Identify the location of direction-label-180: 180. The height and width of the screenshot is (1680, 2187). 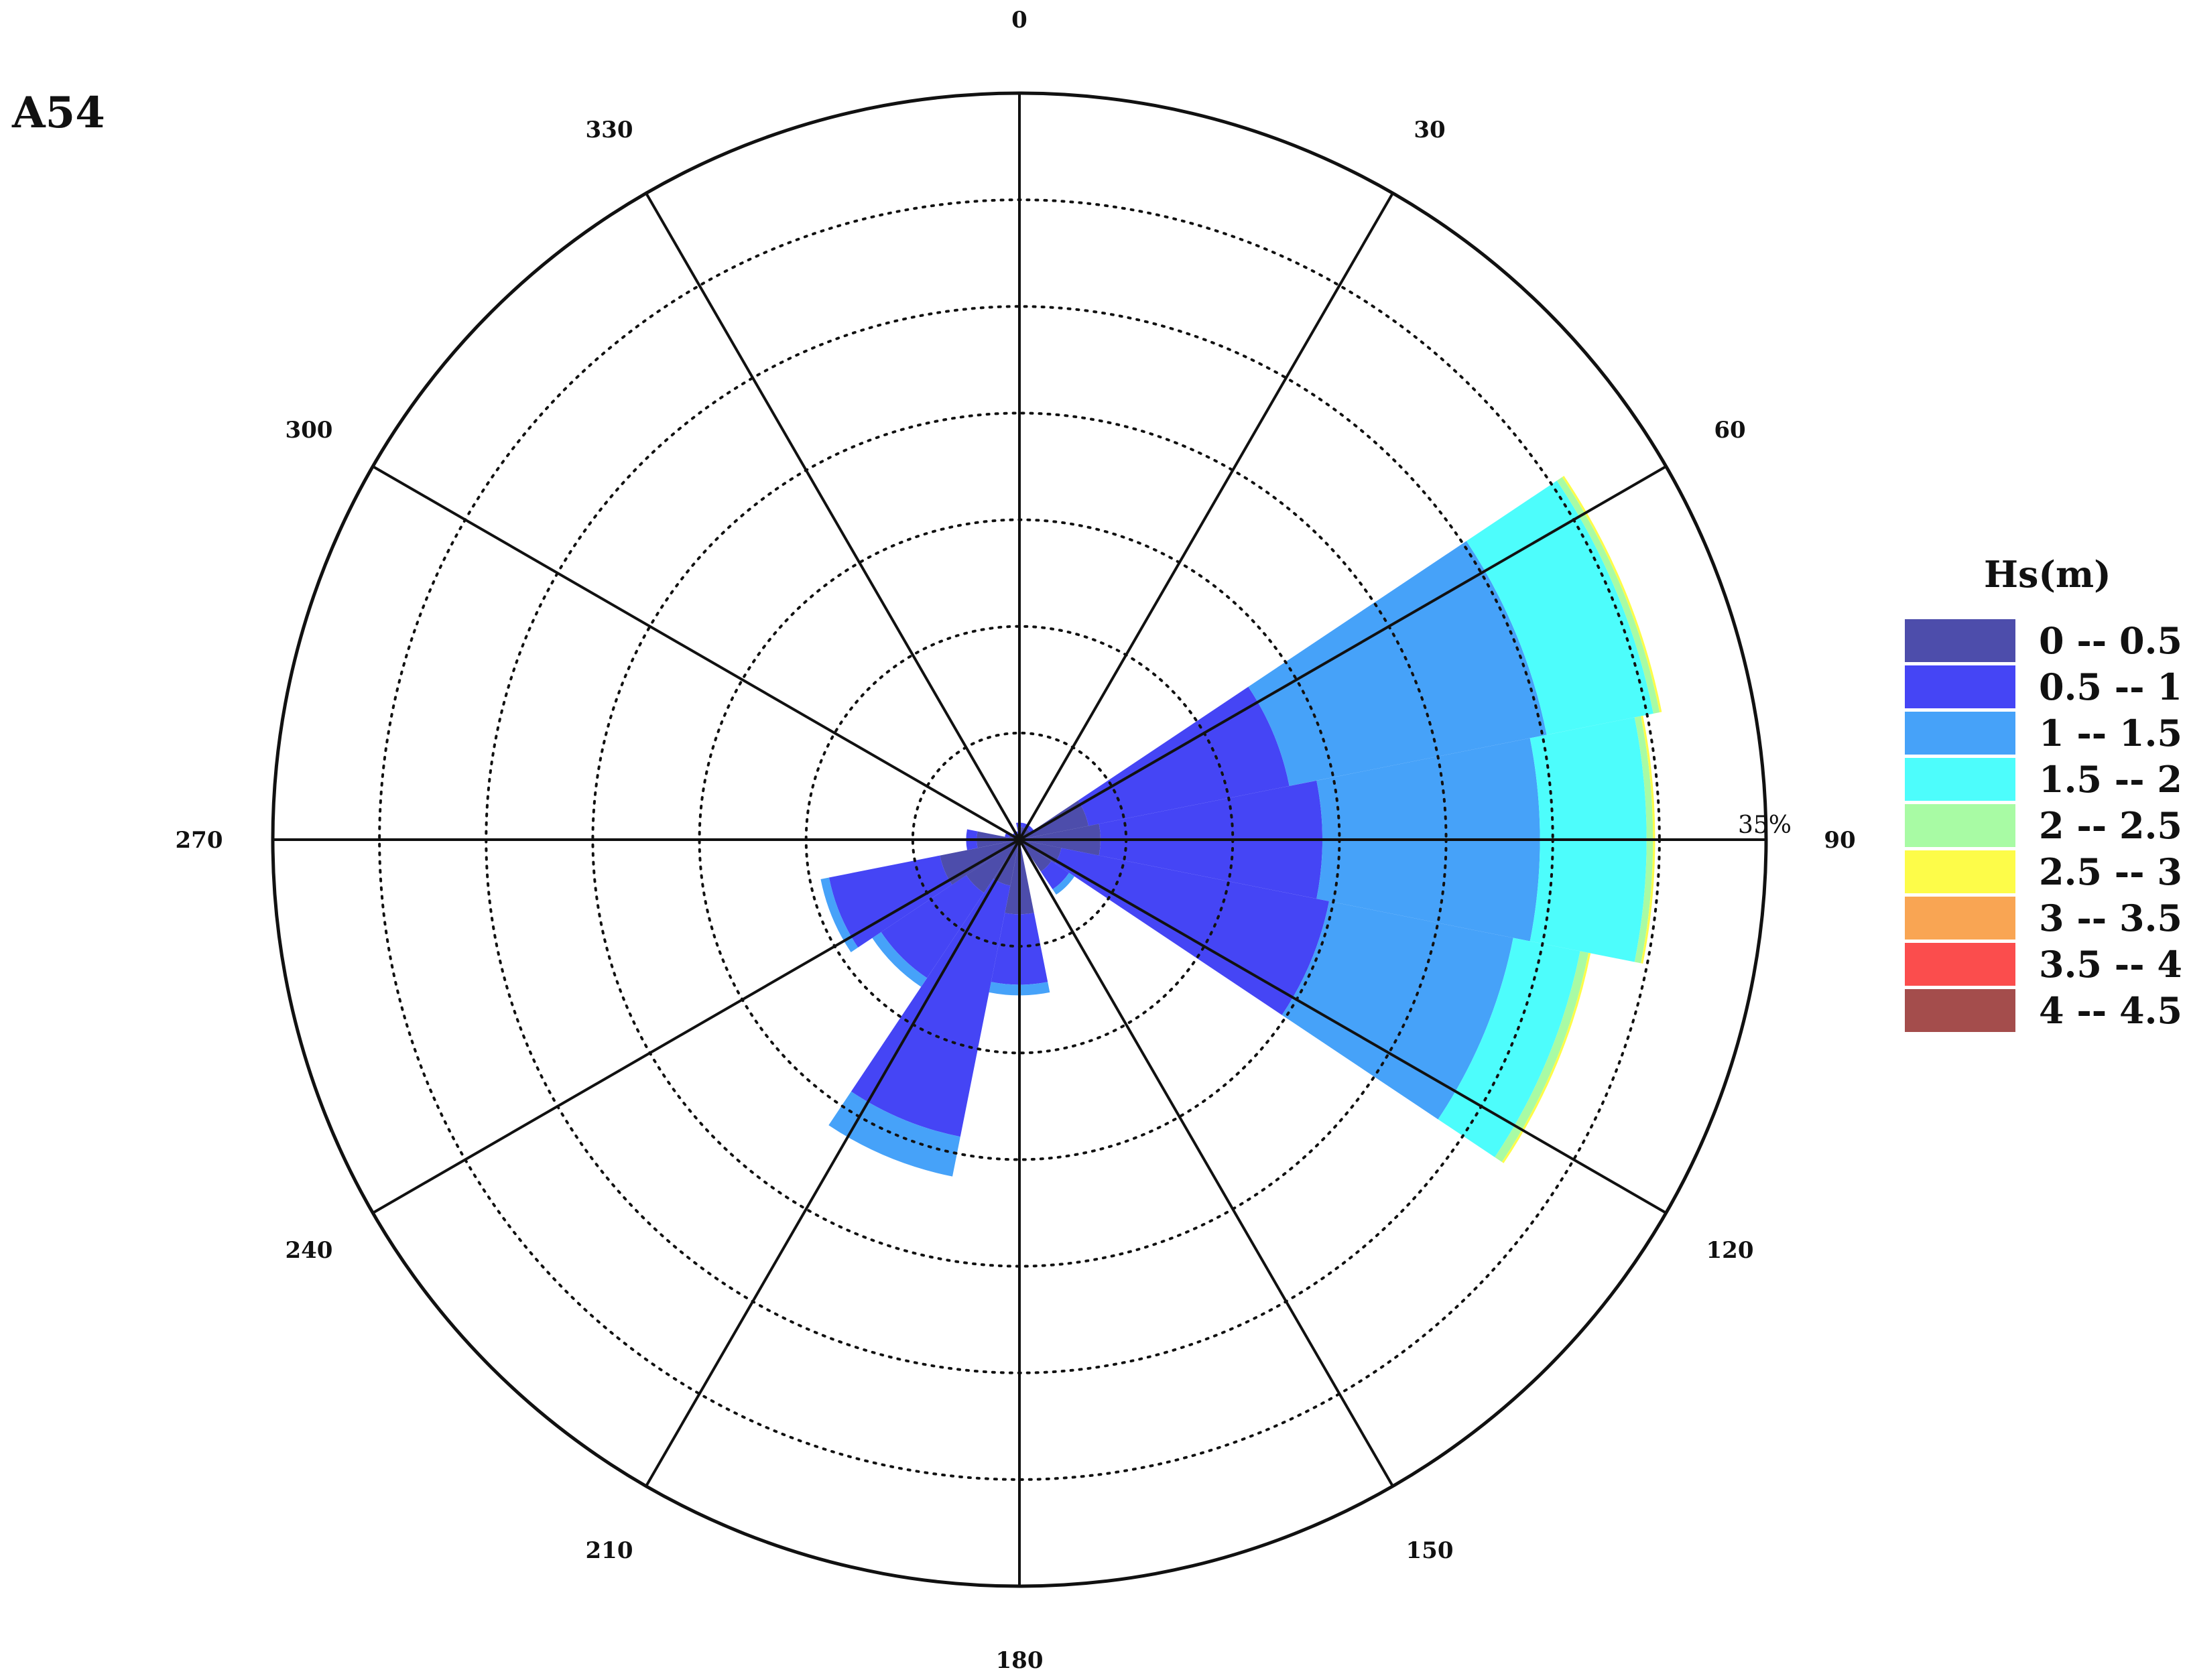
(1020, 1661).